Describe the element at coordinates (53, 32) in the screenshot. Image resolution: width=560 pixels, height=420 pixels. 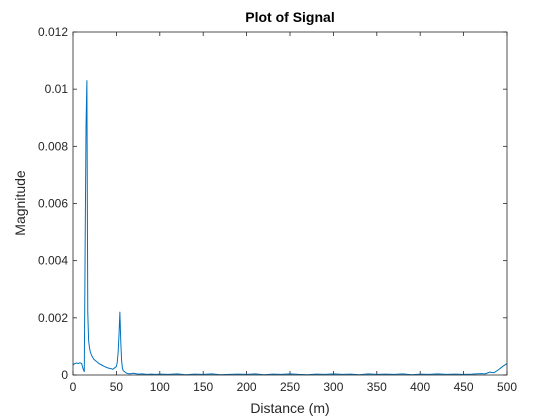
I see `y-tick-label: 0.012` at that location.